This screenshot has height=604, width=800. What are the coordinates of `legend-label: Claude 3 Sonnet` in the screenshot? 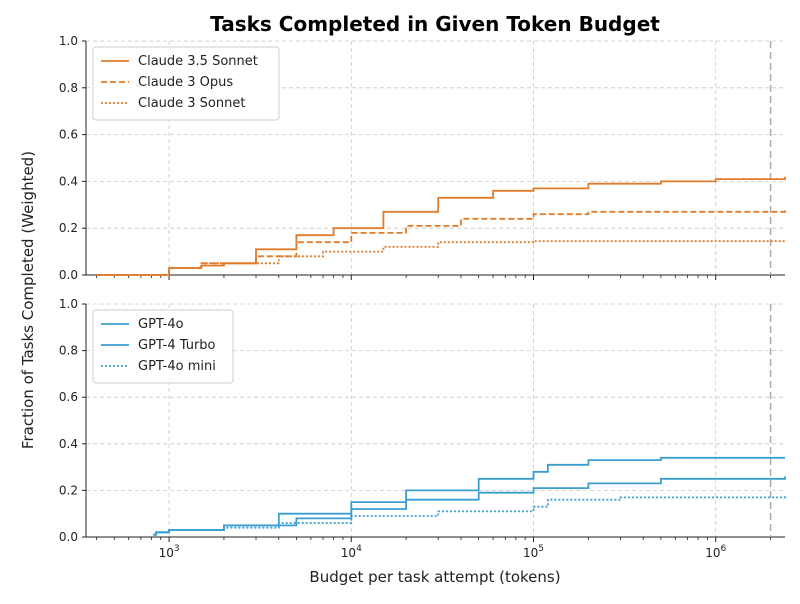 It's located at (191, 103).